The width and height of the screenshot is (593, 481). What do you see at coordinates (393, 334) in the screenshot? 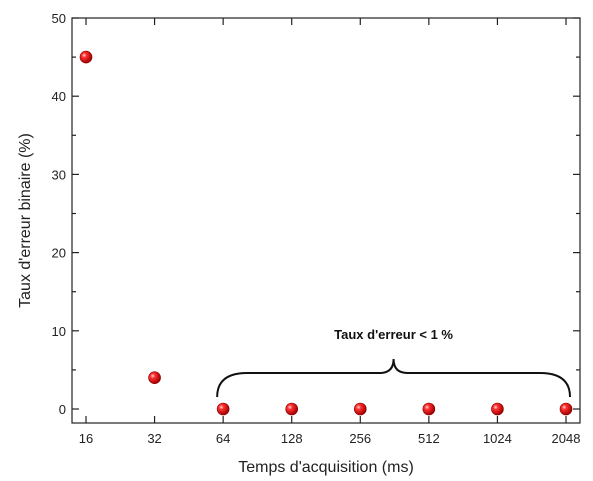
I see `annotation-text: Taux d'erreur < 1 %` at bounding box center [393, 334].